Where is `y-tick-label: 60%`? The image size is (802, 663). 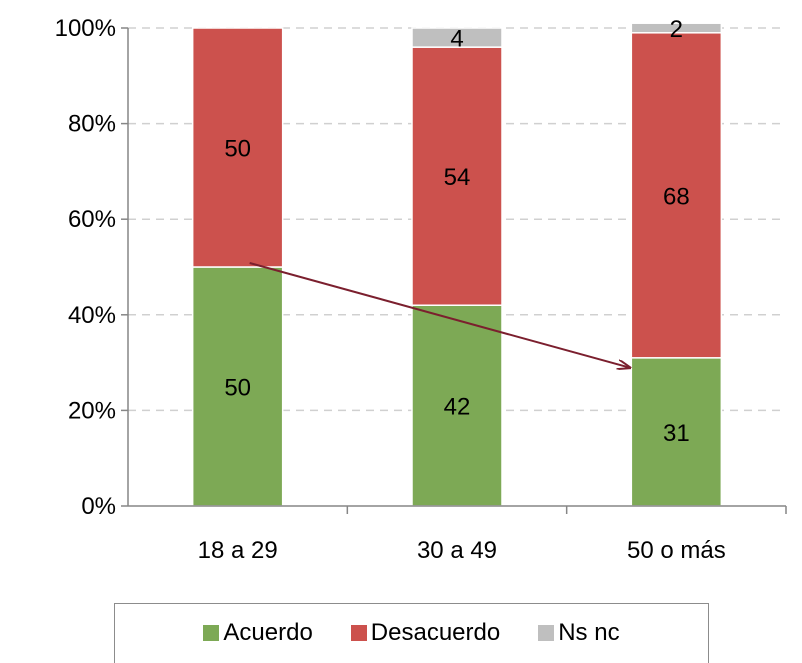
y-tick-label: 60% is located at coordinates (92, 219).